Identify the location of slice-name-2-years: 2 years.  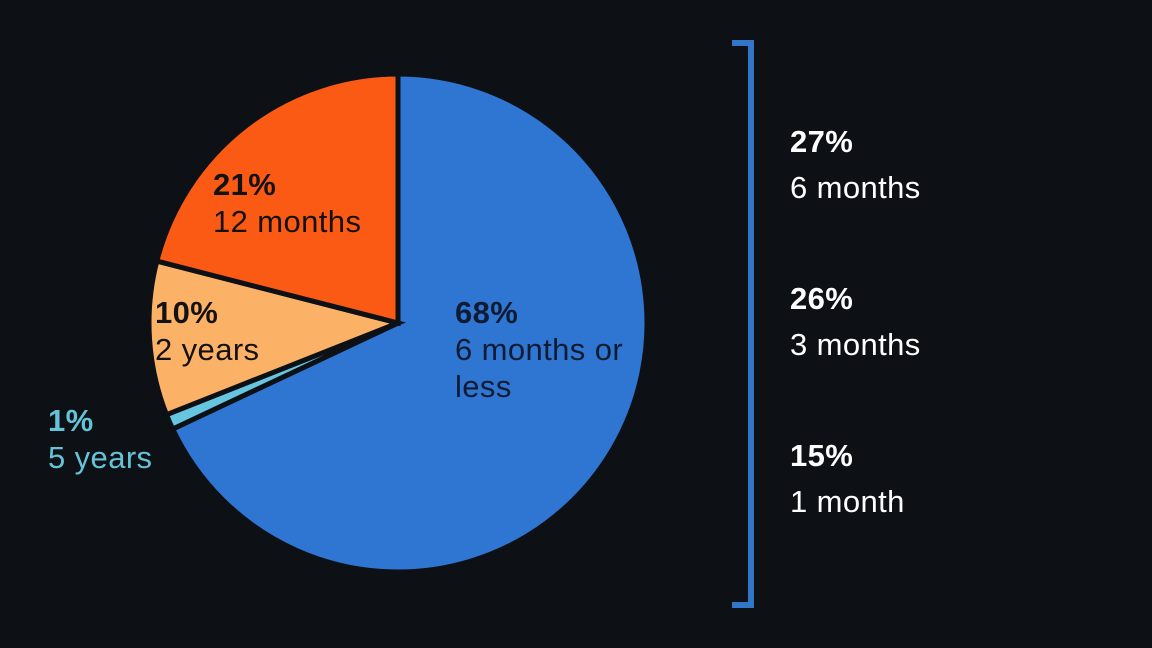
(207, 349).